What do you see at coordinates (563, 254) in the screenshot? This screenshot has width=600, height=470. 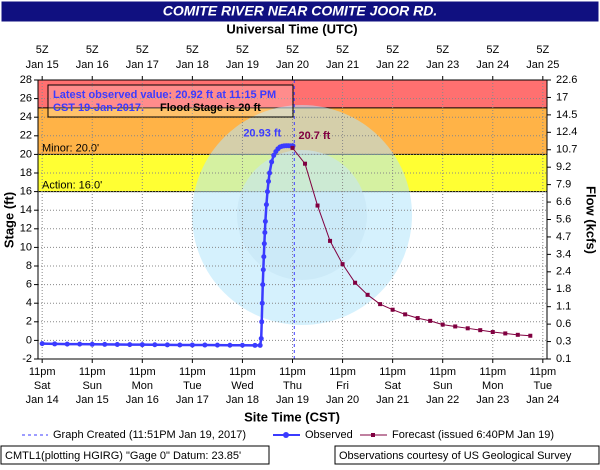 I see `y2-tick-label: 3.4` at bounding box center [563, 254].